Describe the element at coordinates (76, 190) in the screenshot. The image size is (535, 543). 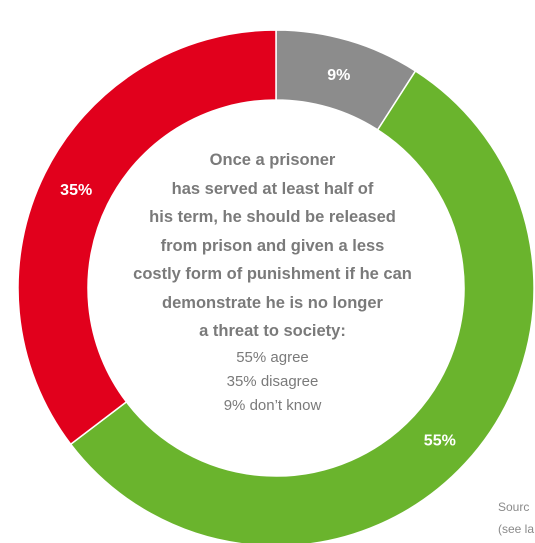
I see `slice-label-disagree: 35%` at that location.